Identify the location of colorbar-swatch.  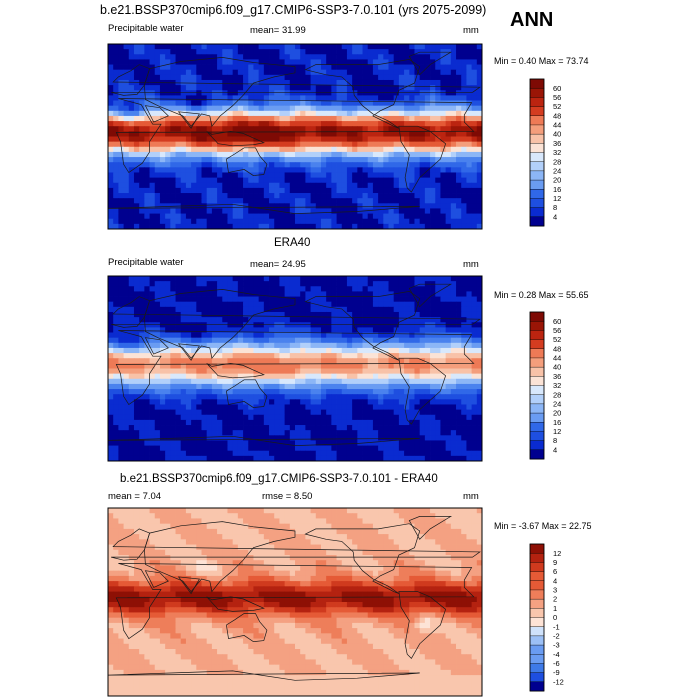
(537, 175).